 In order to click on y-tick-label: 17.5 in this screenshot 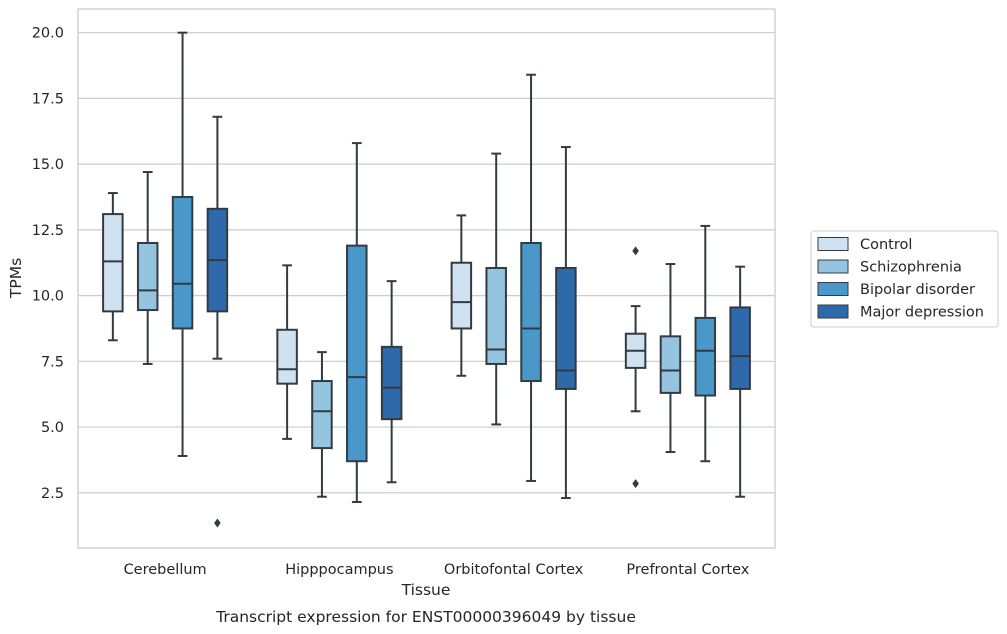, I will do `click(48, 99)`.